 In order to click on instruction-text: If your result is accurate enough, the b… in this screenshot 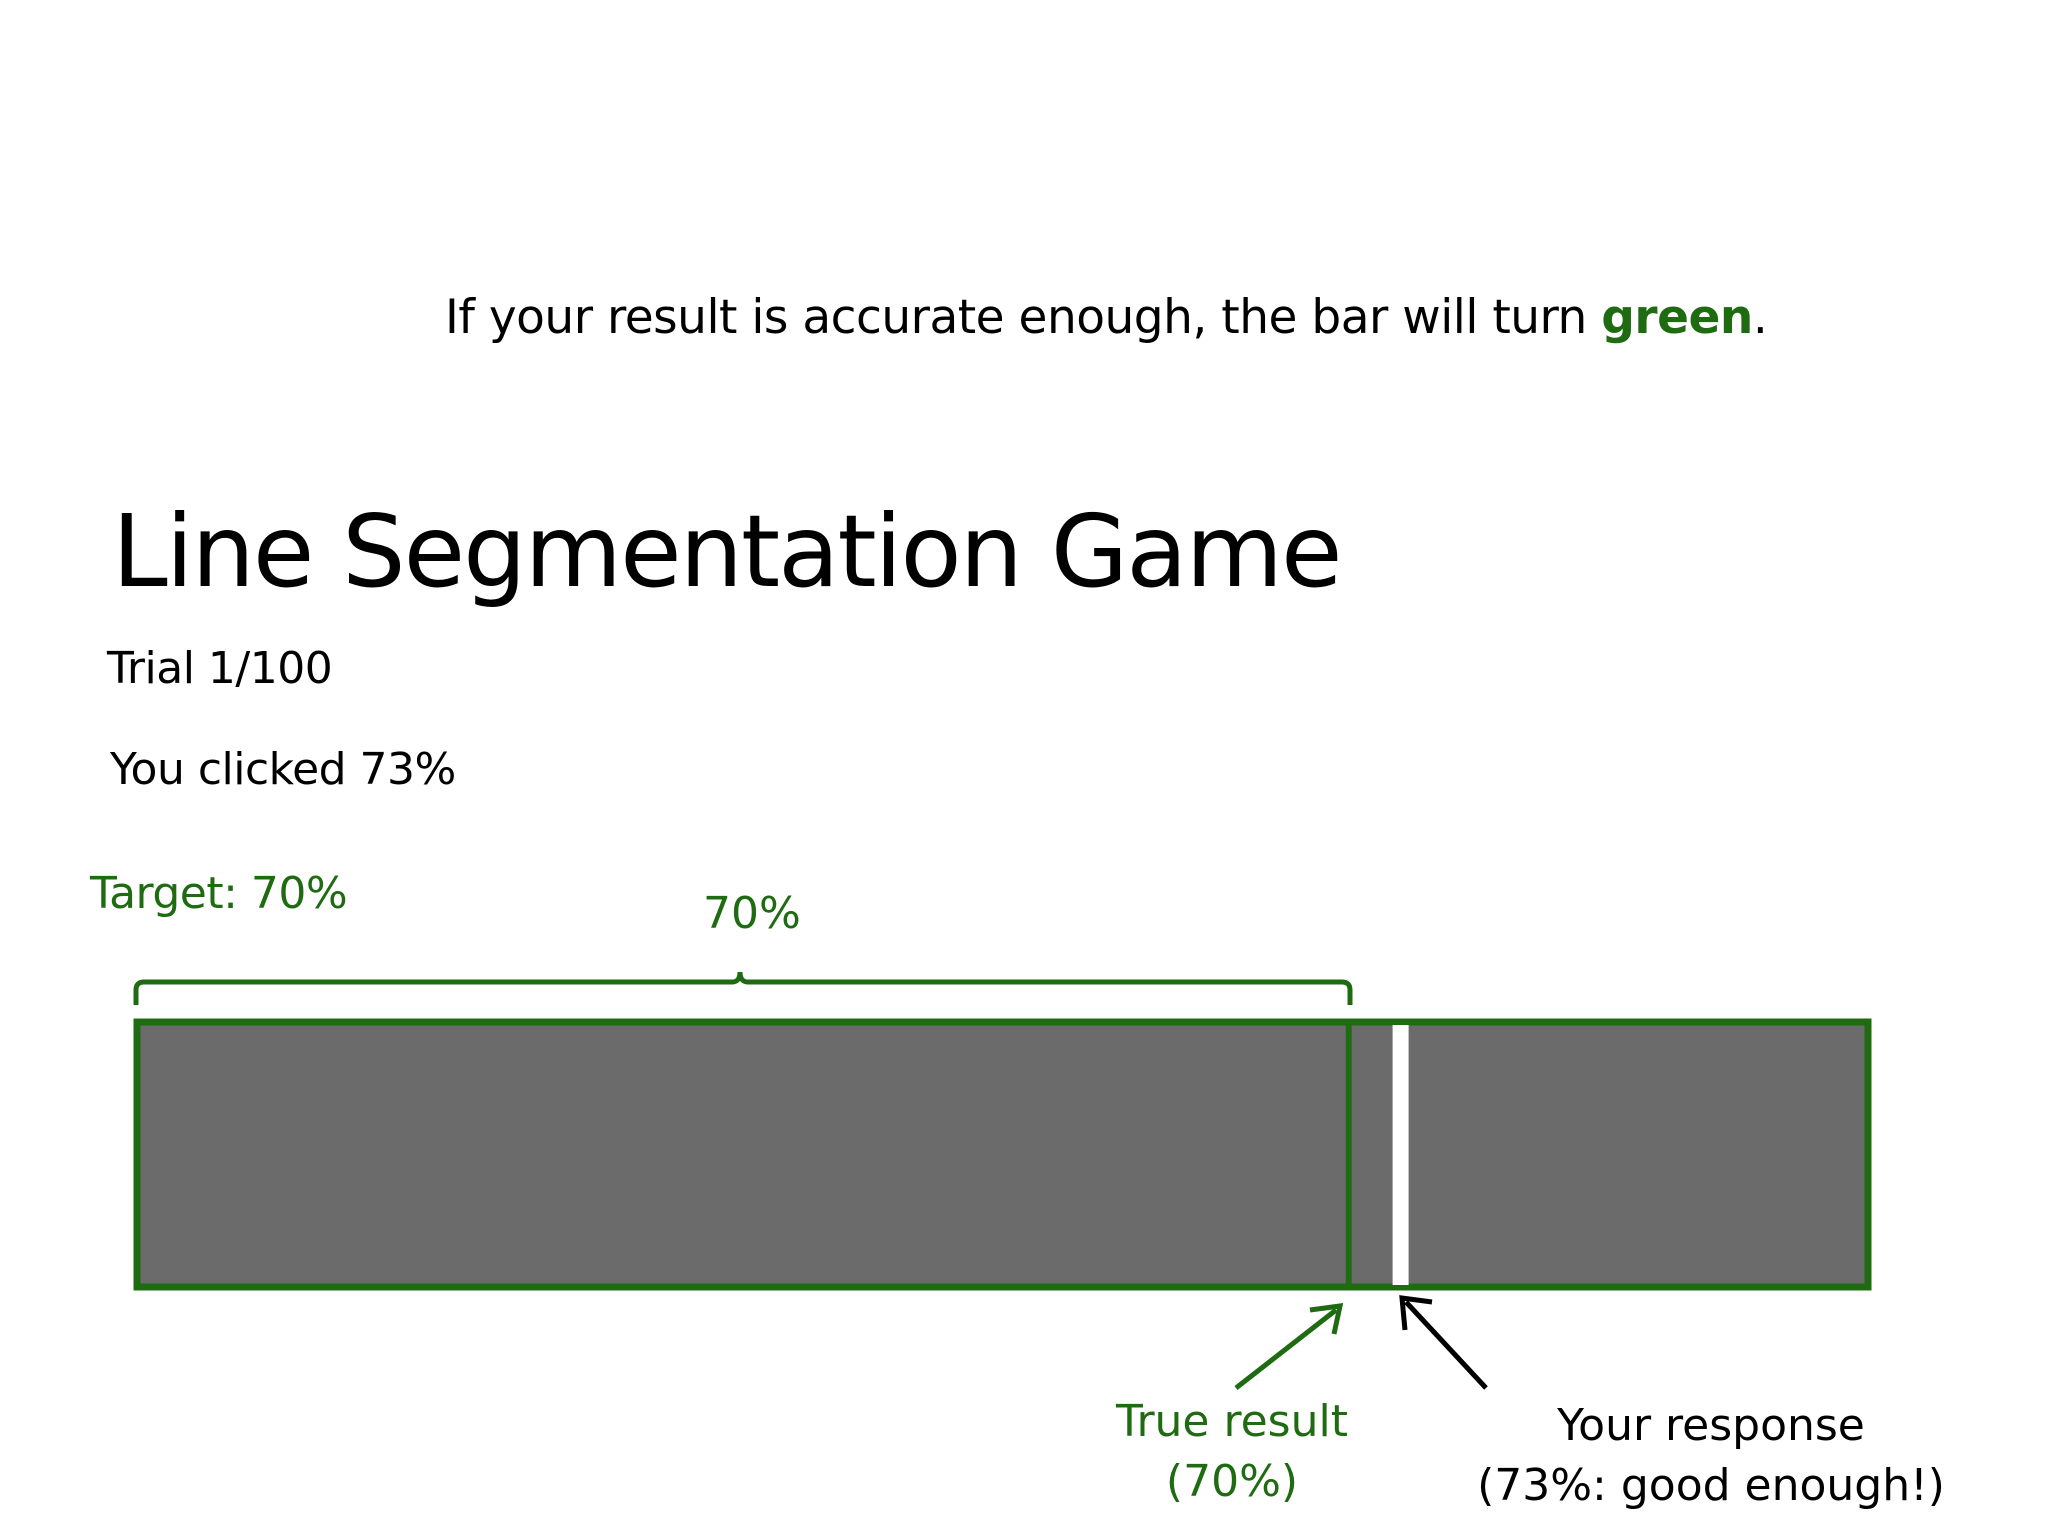, I will do `click(1106, 317)`.